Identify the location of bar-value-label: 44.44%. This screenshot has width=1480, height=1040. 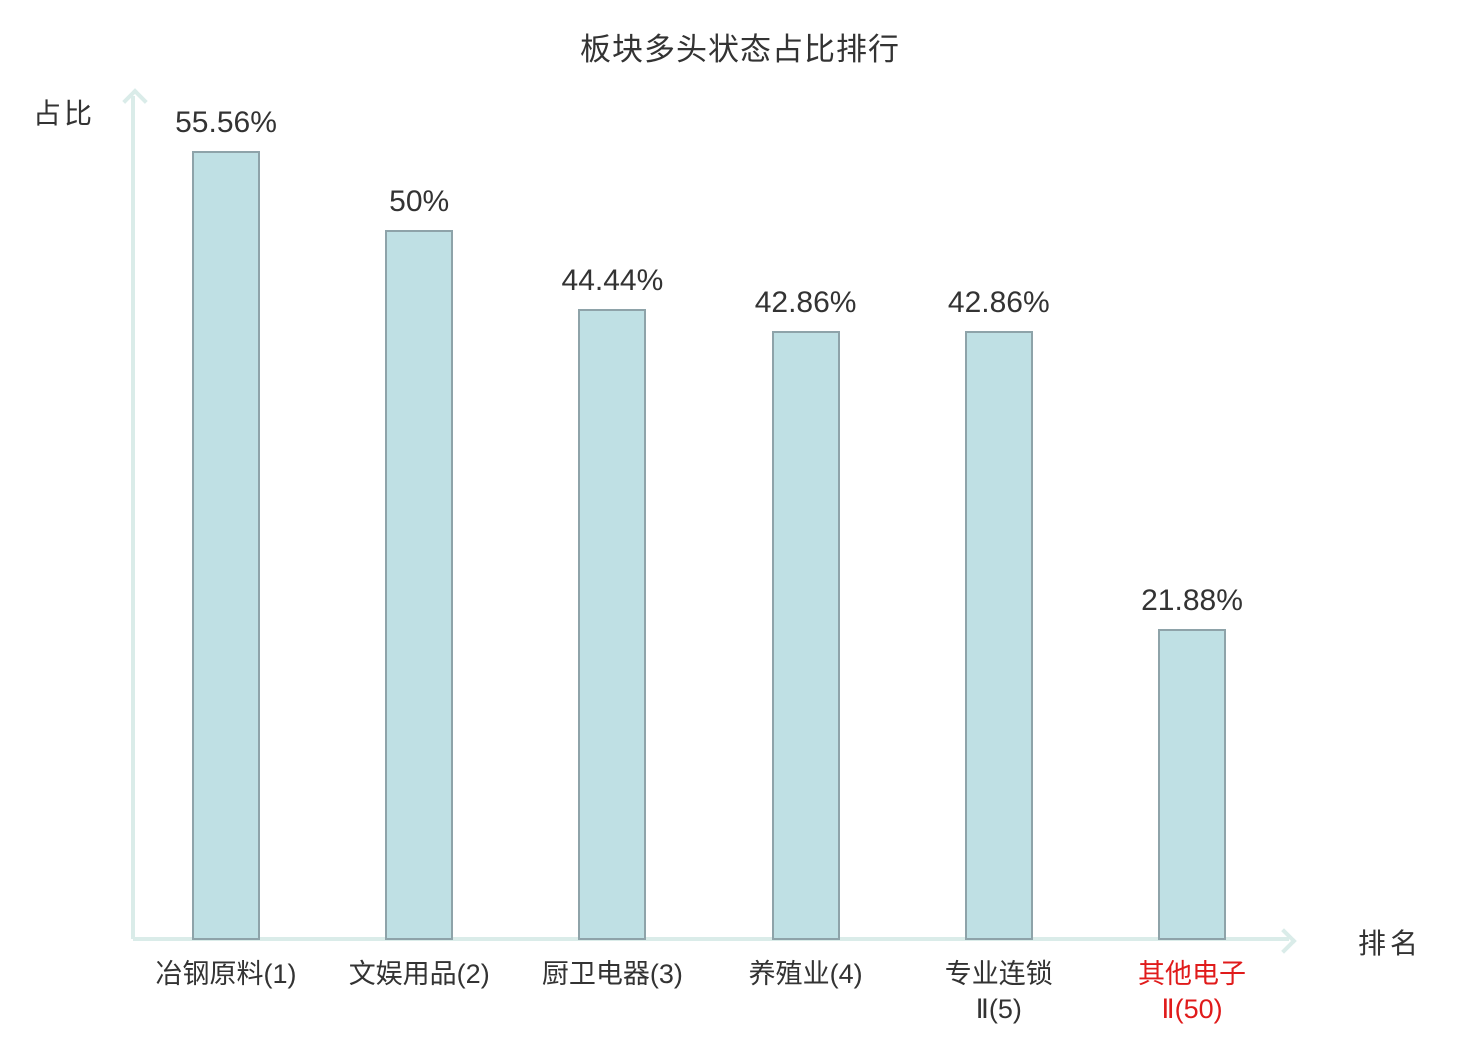
(612, 280).